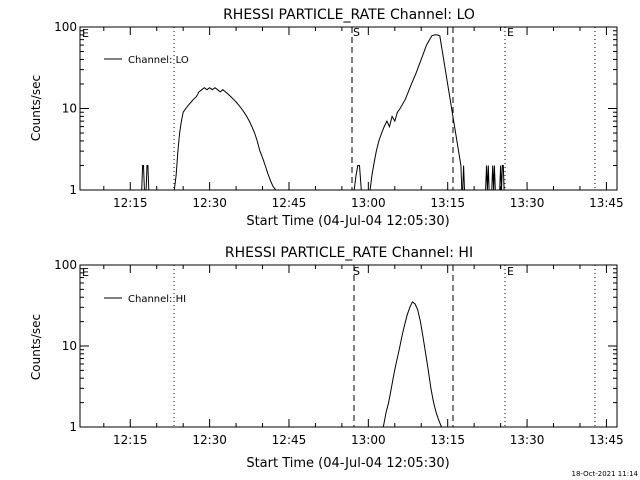 The image size is (640, 480). I want to click on chart-title: RHESSI PARTICLE_RATE Channel: HI, so click(349, 253).